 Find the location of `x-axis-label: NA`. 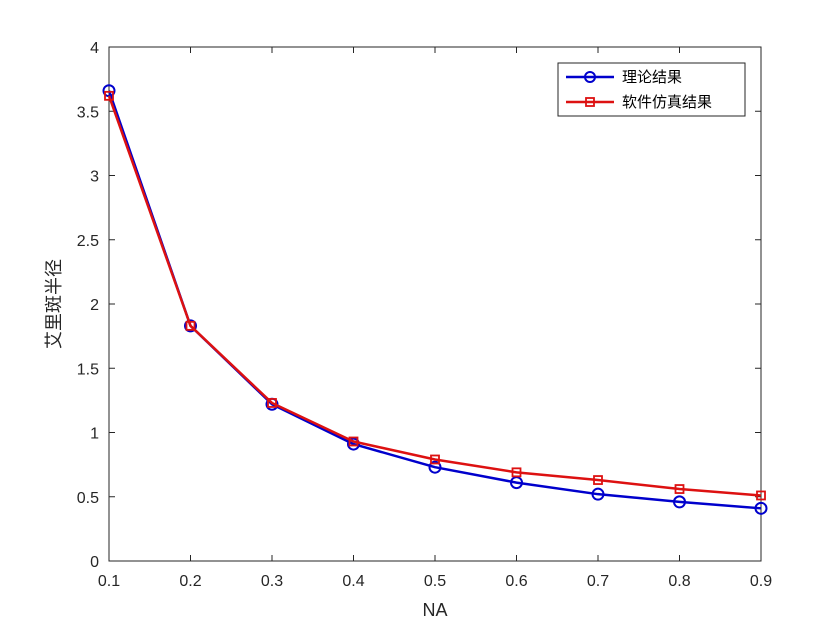

x-axis-label: NA is located at coordinates (434, 610).